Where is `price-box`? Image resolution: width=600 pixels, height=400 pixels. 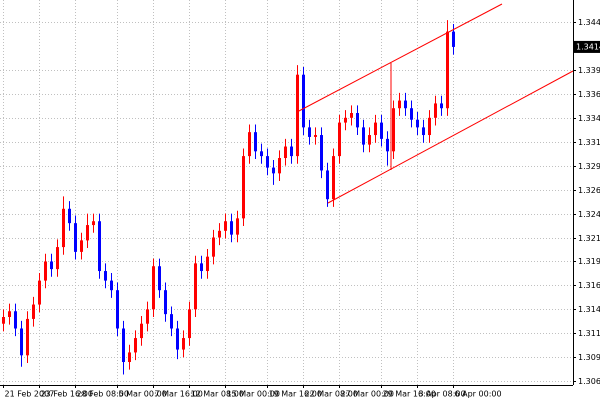 price-box is located at coordinates (587, 46).